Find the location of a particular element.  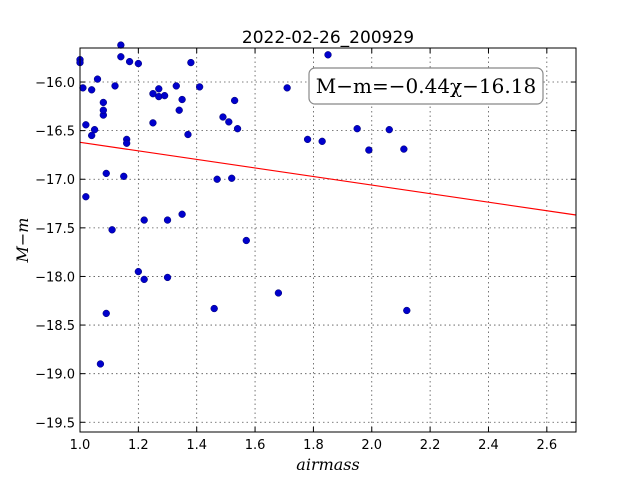

fit-line is located at coordinates (328, 178).